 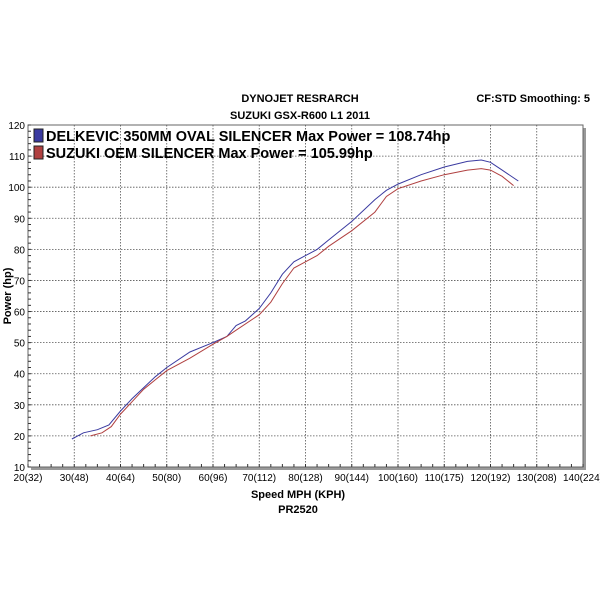 What do you see at coordinates (444, 478) in the screenshot?
I see `x-tick-label: 110(175)` at bounding box center [444, 478].